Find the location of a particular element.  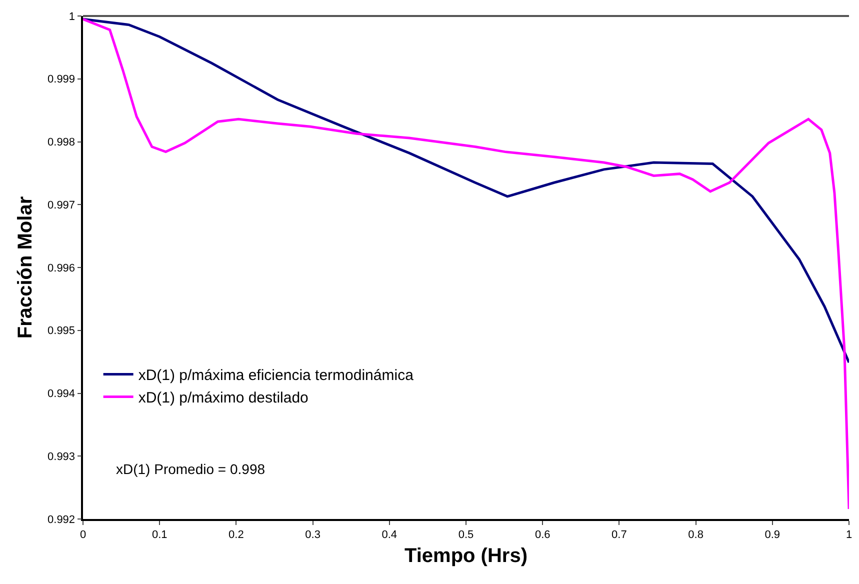

x-tick-label: 0.6 is located at coordinates (542, 534).